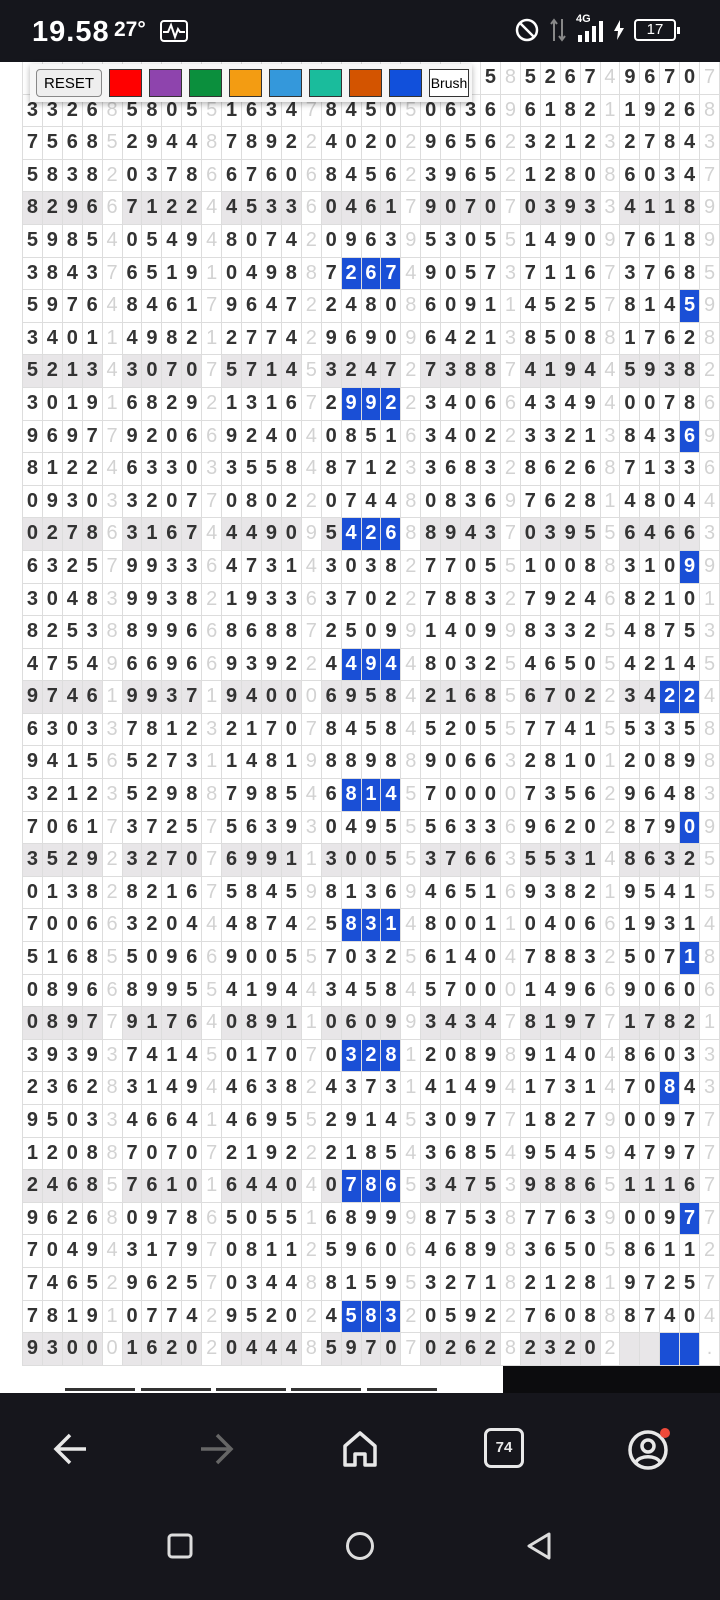  I want to click on tab-indicator, so click(100, 1389).